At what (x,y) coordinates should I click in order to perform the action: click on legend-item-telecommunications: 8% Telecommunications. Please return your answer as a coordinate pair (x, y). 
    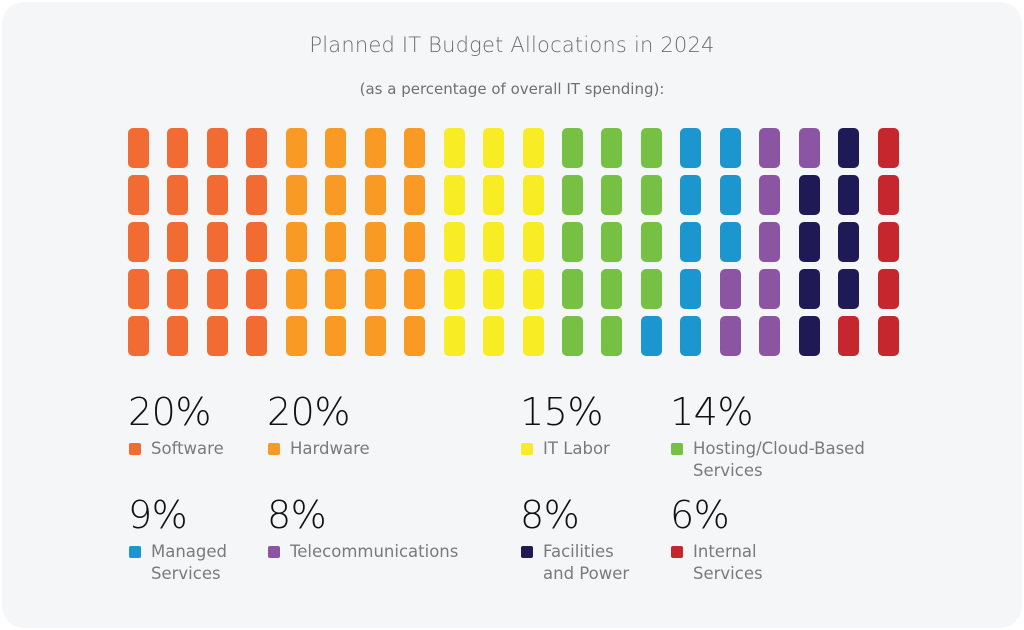
    Looking at the image, I should click on (387, 529).